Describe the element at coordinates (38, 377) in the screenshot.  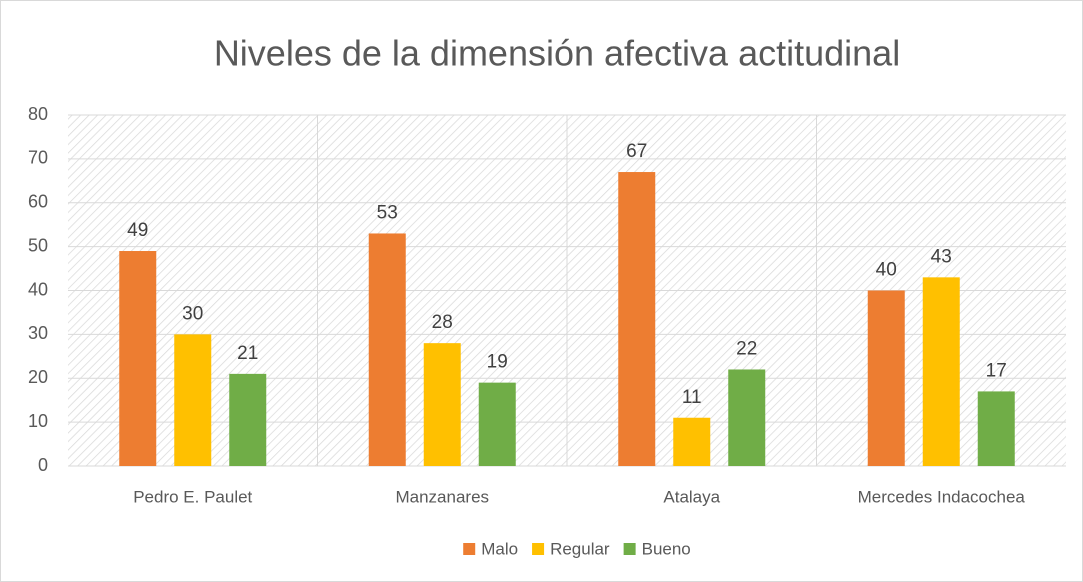
I see `y-tick-label: 20` at that location.